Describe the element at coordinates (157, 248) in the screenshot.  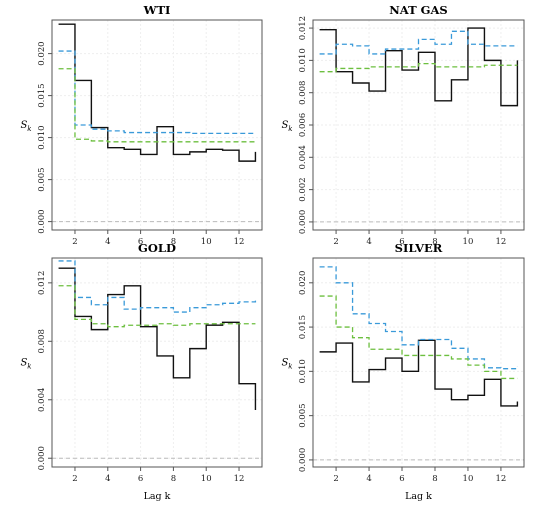
I see `panel-title: GOLD` at that location.